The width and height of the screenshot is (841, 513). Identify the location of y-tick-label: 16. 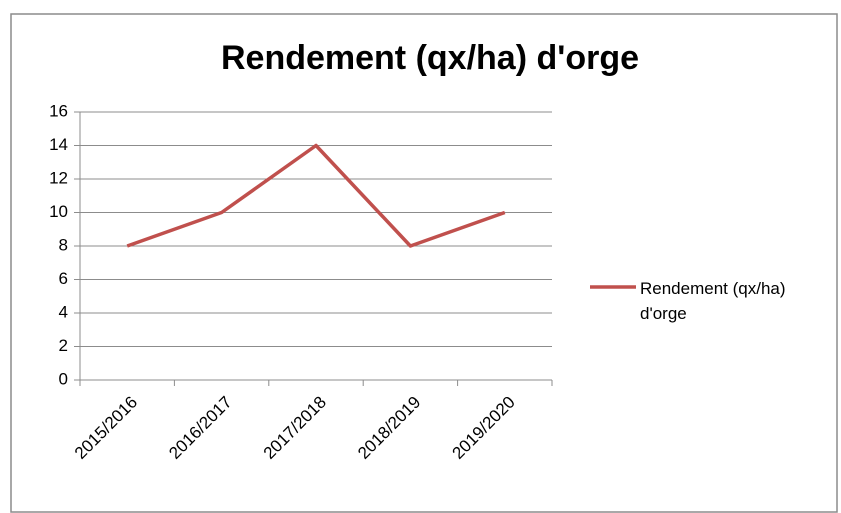
(58, 110).